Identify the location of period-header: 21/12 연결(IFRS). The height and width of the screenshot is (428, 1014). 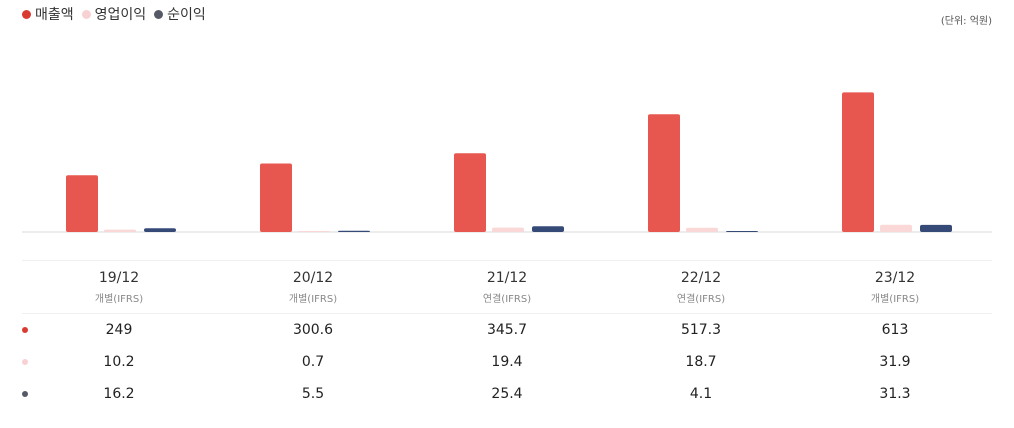
(507, 287).